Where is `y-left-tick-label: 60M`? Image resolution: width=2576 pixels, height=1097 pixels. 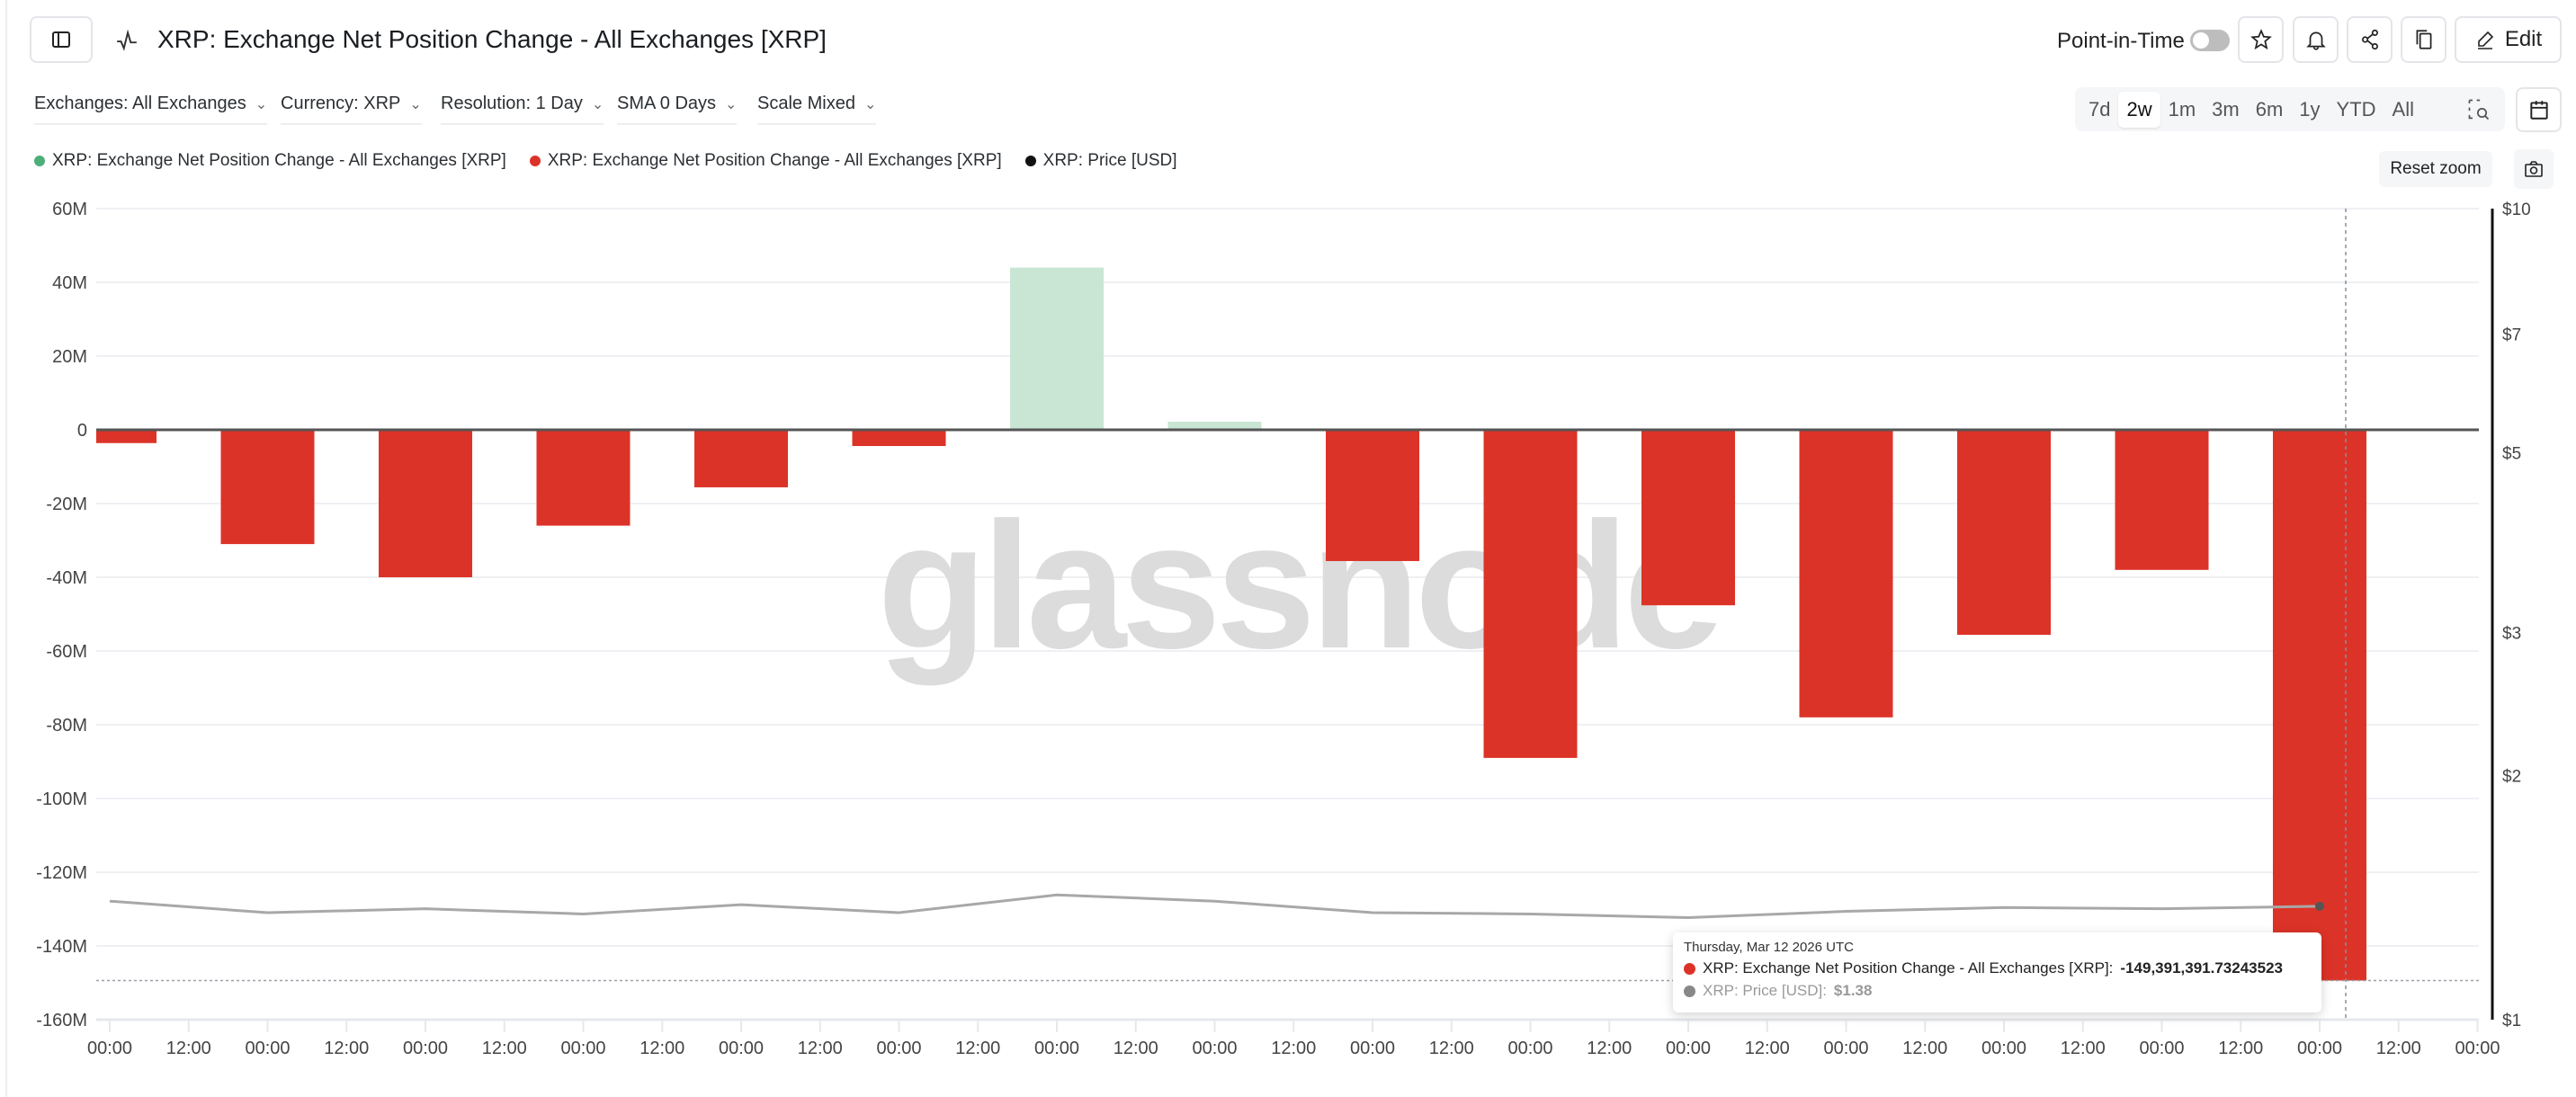 y-left-tick-label: 60M is located at coordinates (69, 209).